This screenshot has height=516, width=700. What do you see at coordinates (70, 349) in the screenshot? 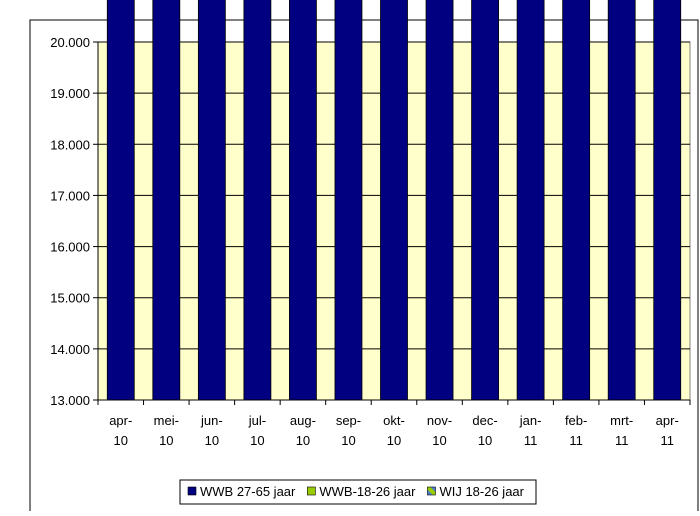
I see `y-tick-label: 14.000` at bounding box center [70, 349].